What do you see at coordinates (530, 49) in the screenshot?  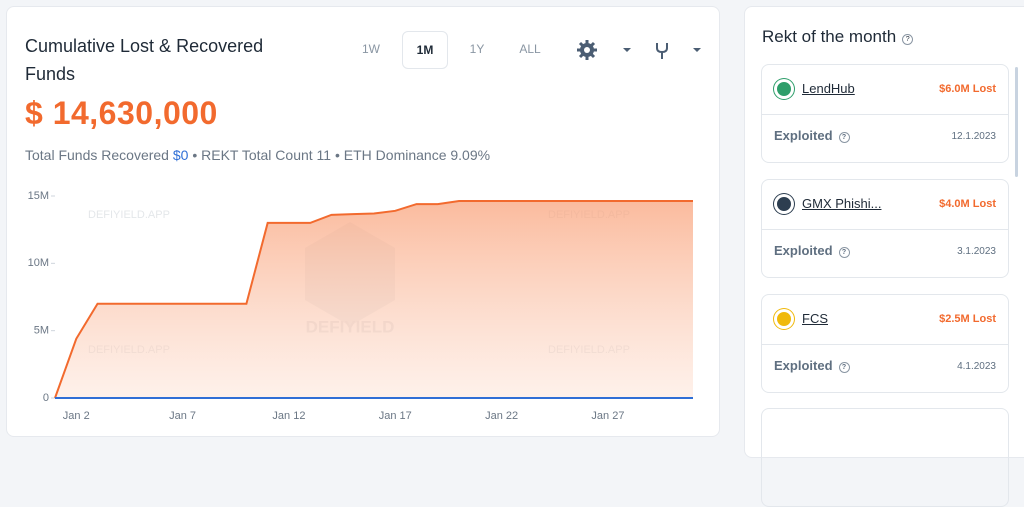 I see `range-button: ALL` at bounding box center [530, 49].